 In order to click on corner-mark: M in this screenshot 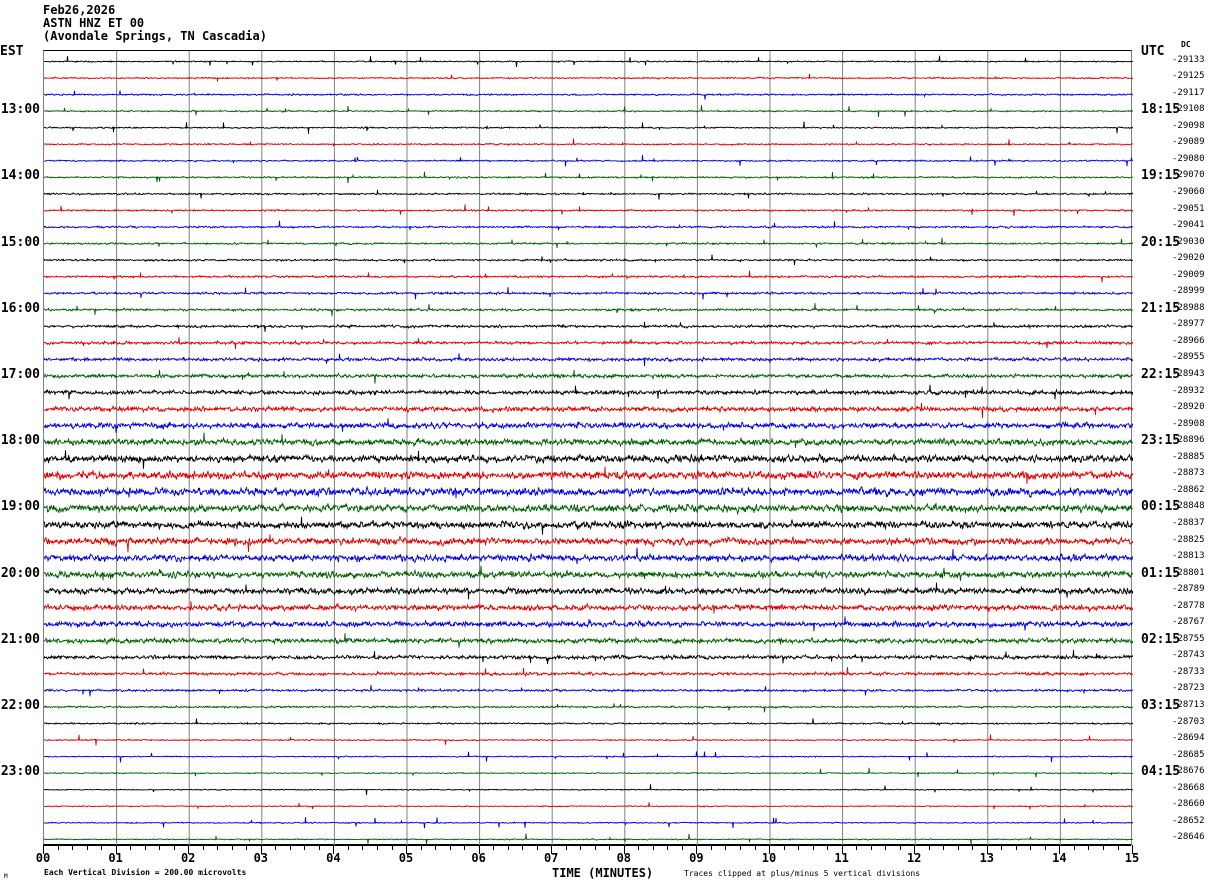, I will do `click(6, 876)`.